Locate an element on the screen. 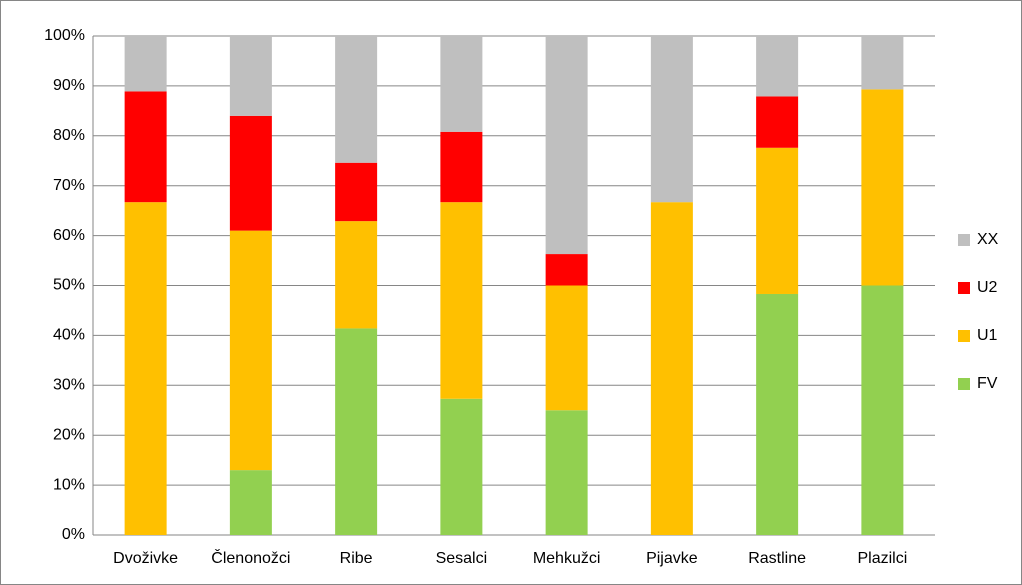  y-tick-label: 50% is located at coordinates (69, 285).